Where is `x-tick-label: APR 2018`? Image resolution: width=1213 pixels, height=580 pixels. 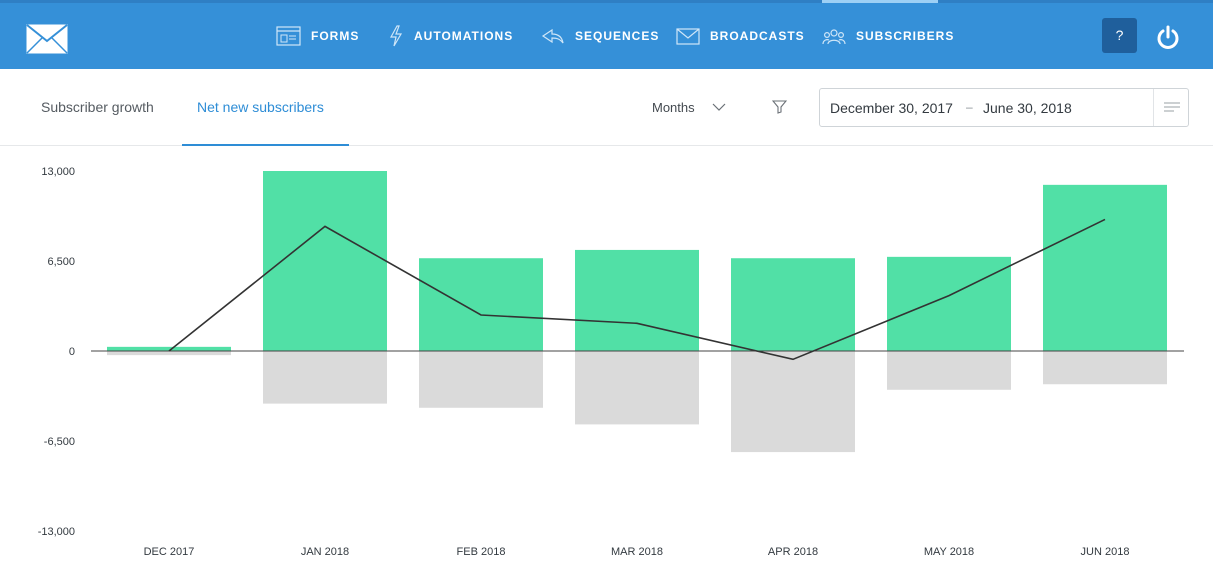
x-tick-label: APR 2018 is located at coordinates (793, 552).